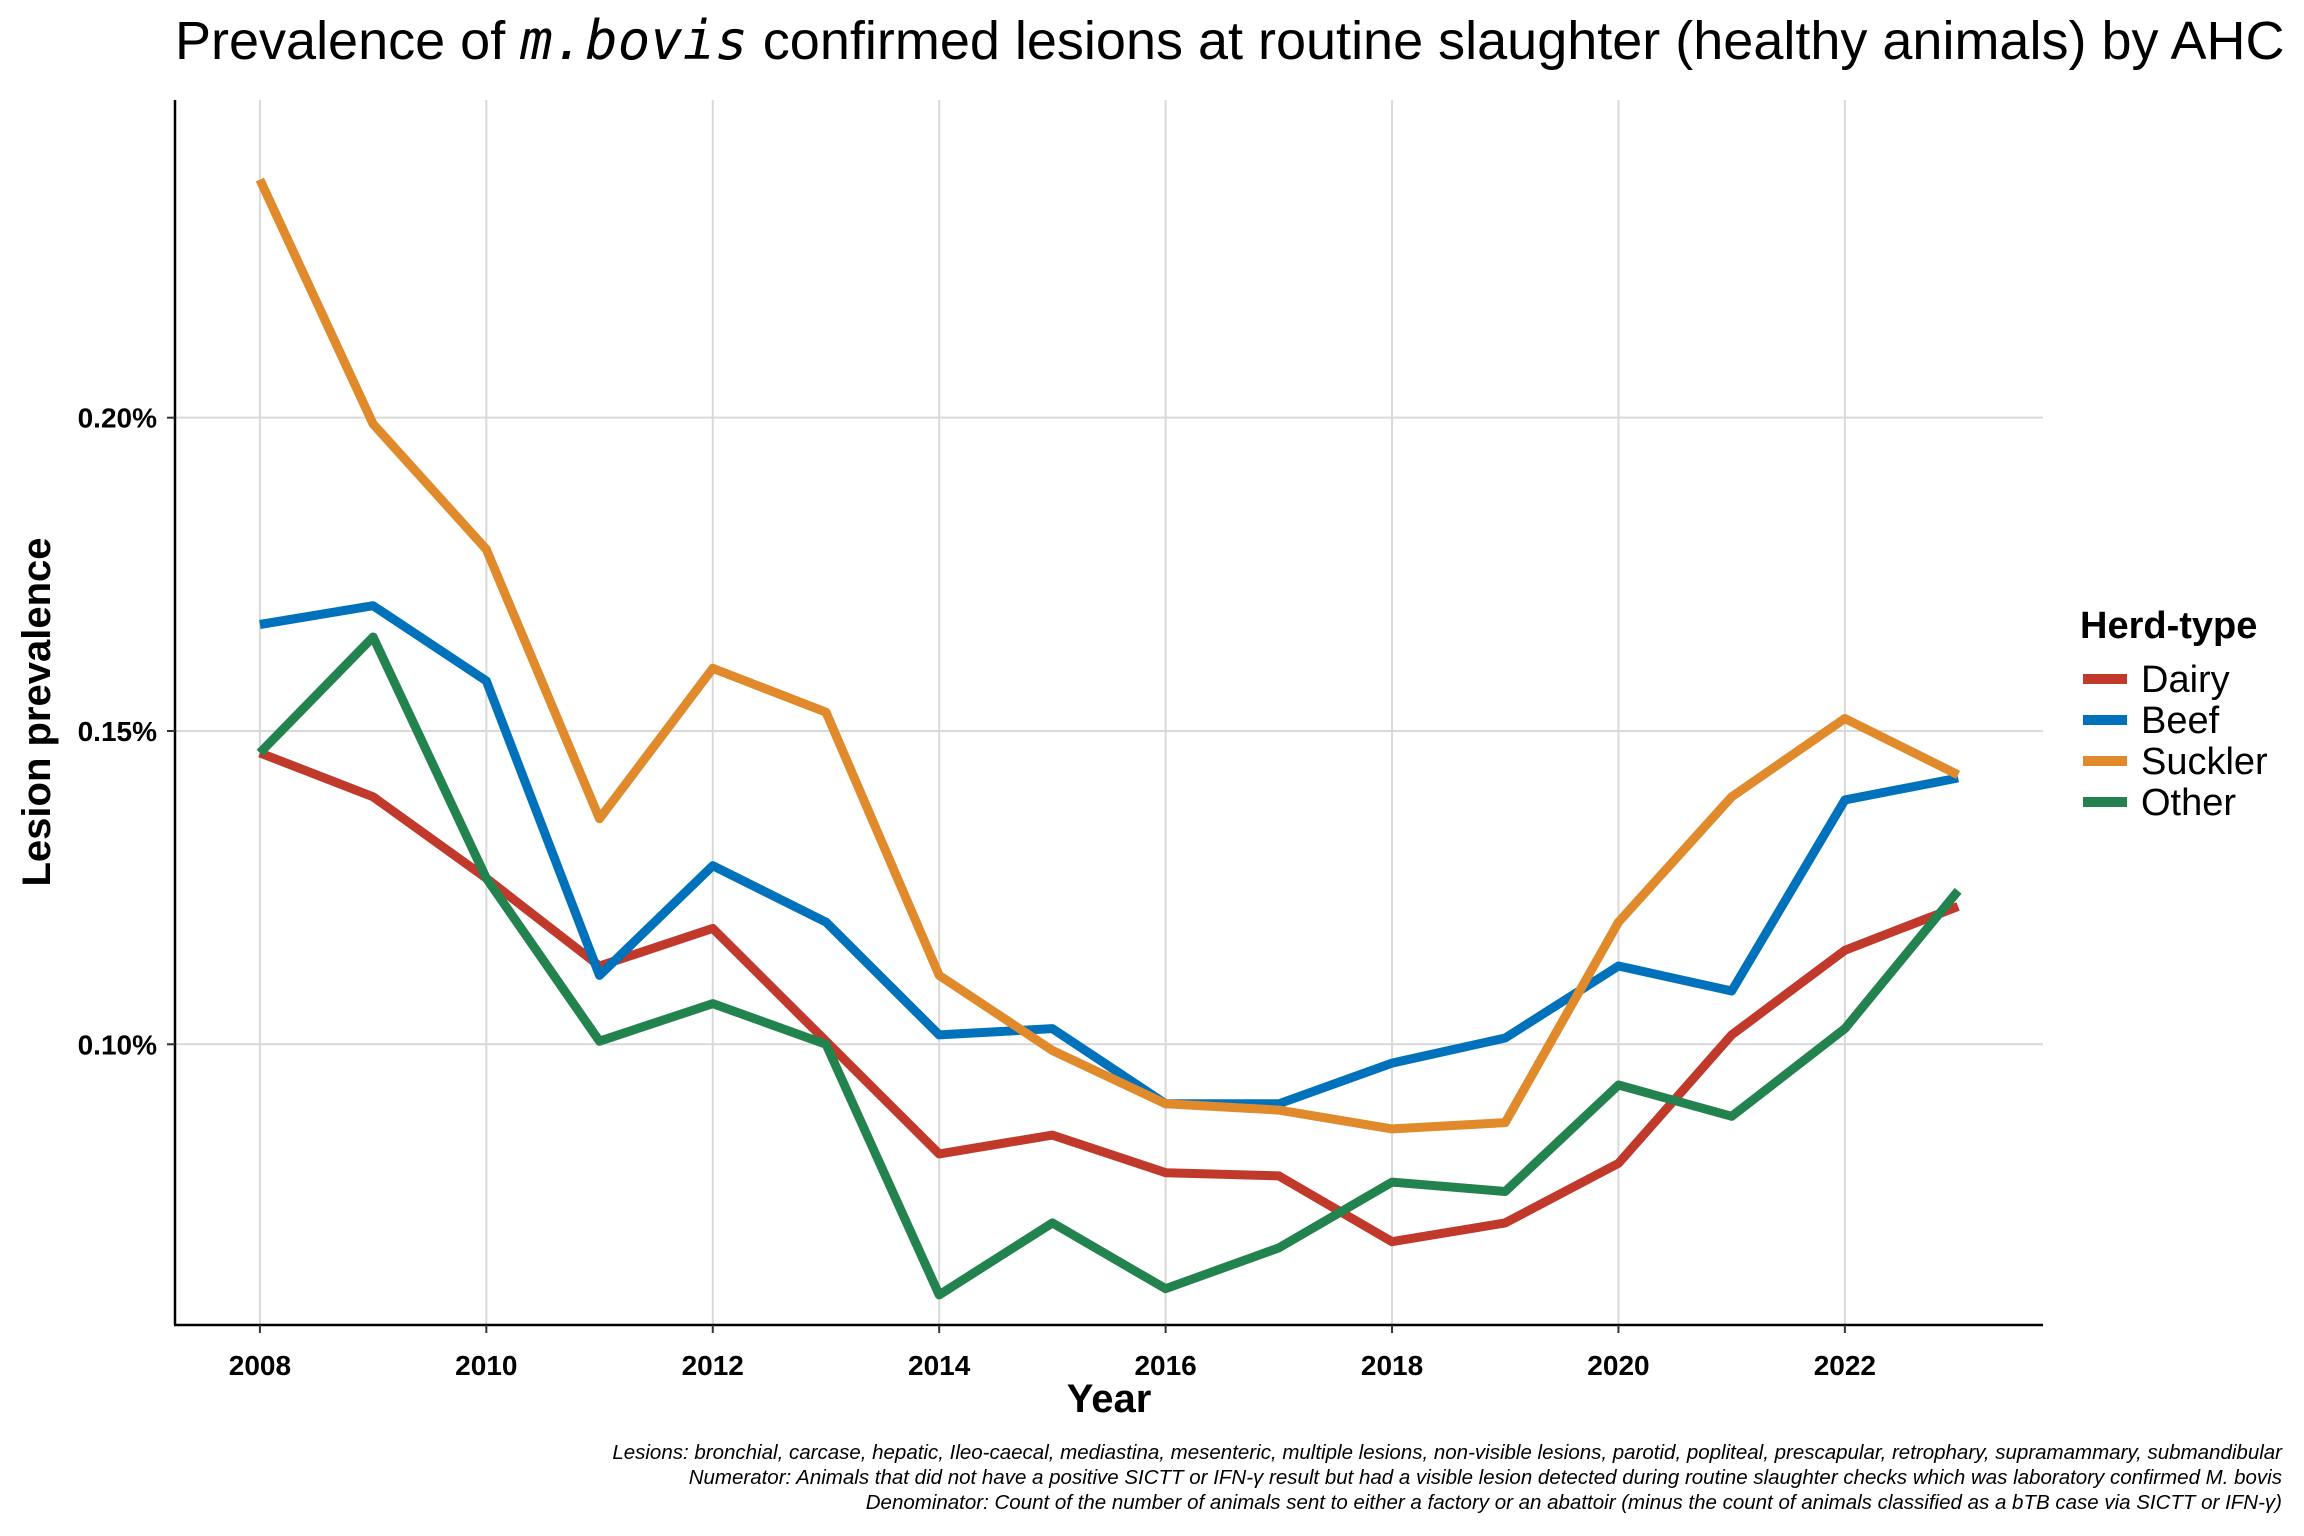 Image resolution: width=2304 pixels, height=1536 pixels. I want to click on x-tick-label: 2008, so click(260, 1365).